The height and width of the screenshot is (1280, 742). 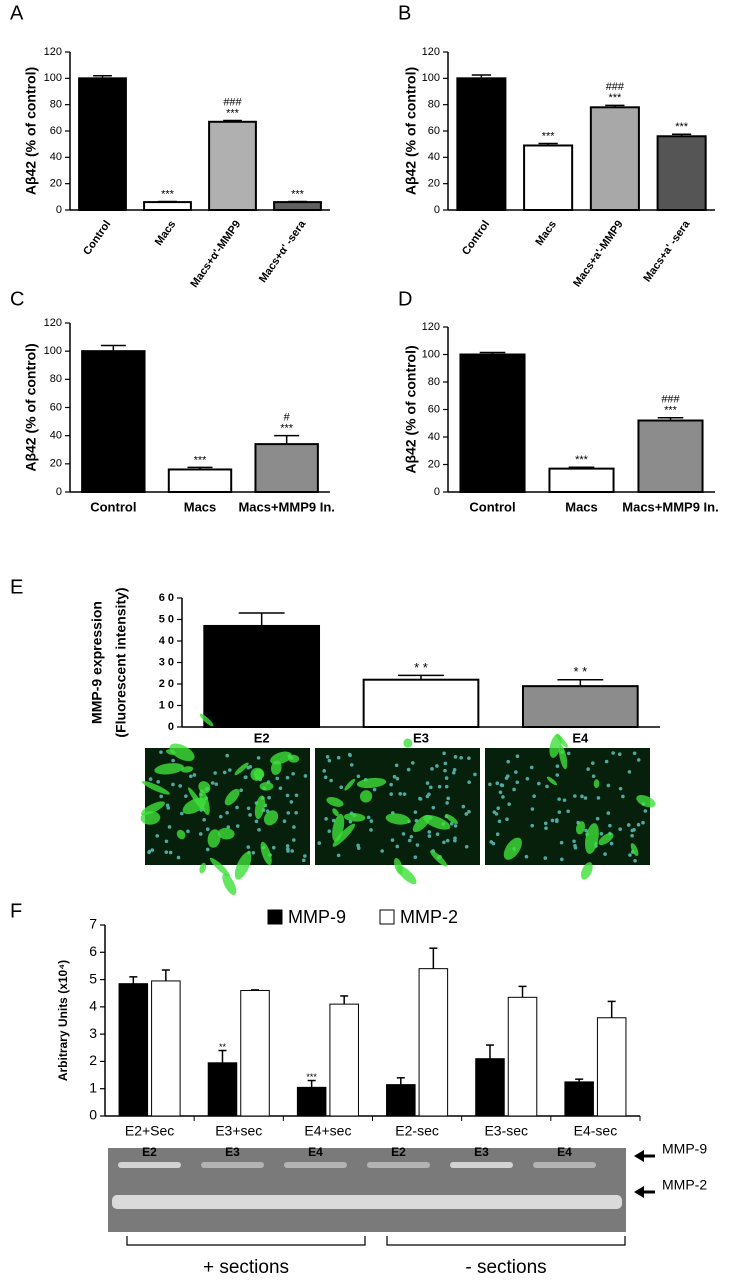 What do you see at coordinates (93, 924) in the screenshot?
I see `y-tick-label: 7` at bounding box center [93, 924].